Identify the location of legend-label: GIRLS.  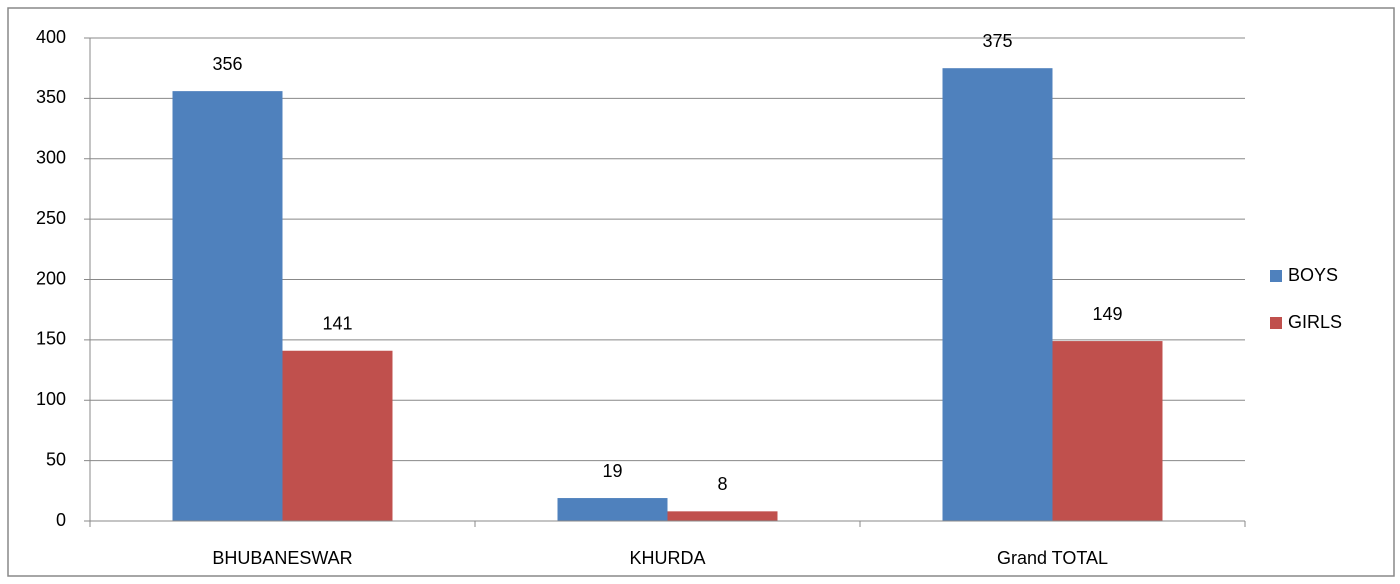
(1315, 322).